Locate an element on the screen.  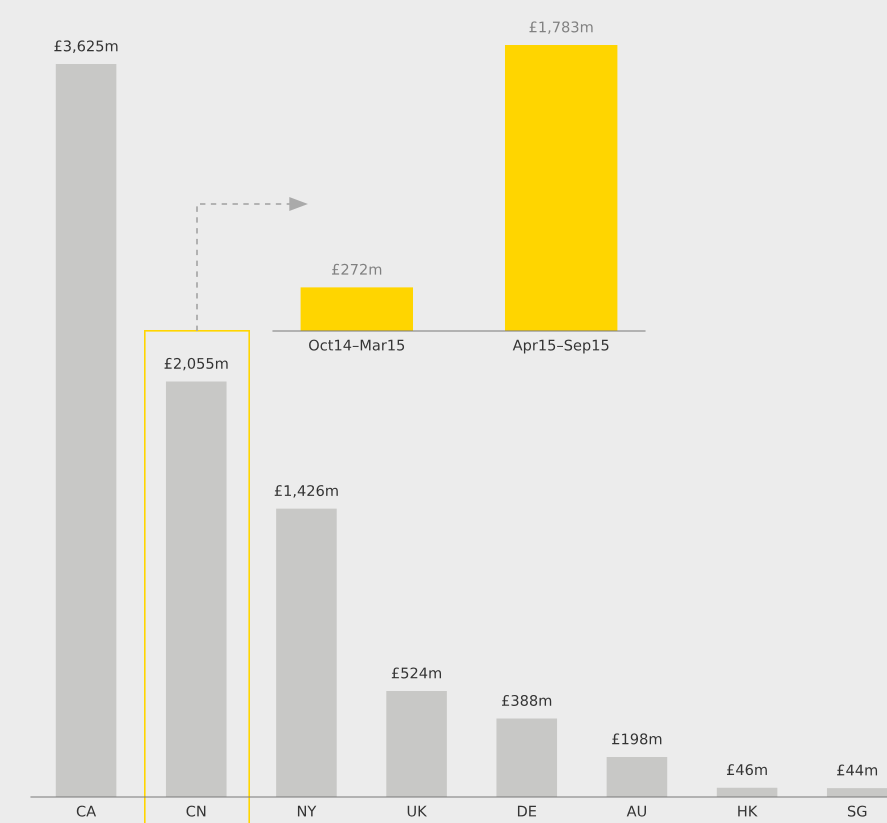
data-label: £198m is located at coordinates (637, 738).